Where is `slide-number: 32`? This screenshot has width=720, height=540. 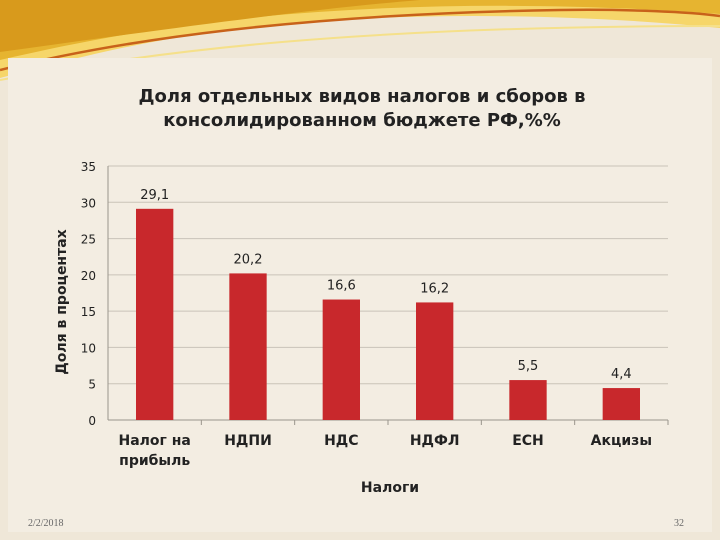
slide-number: 32 is located at coordinates (679, 523).